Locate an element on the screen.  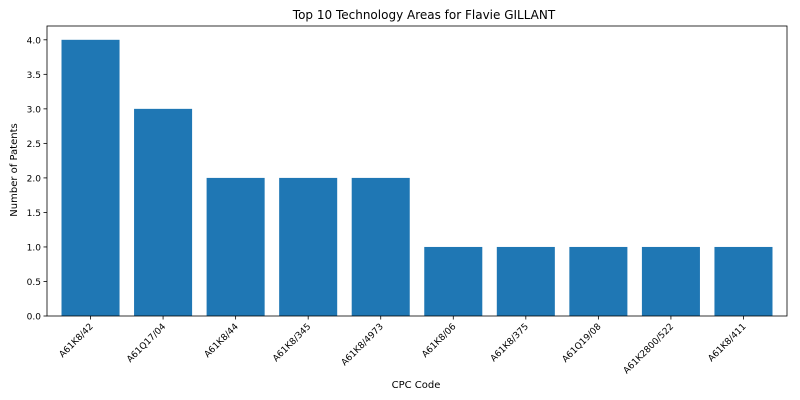
x-tick-label: A61K8/345 is located at coordinates (292, 343).